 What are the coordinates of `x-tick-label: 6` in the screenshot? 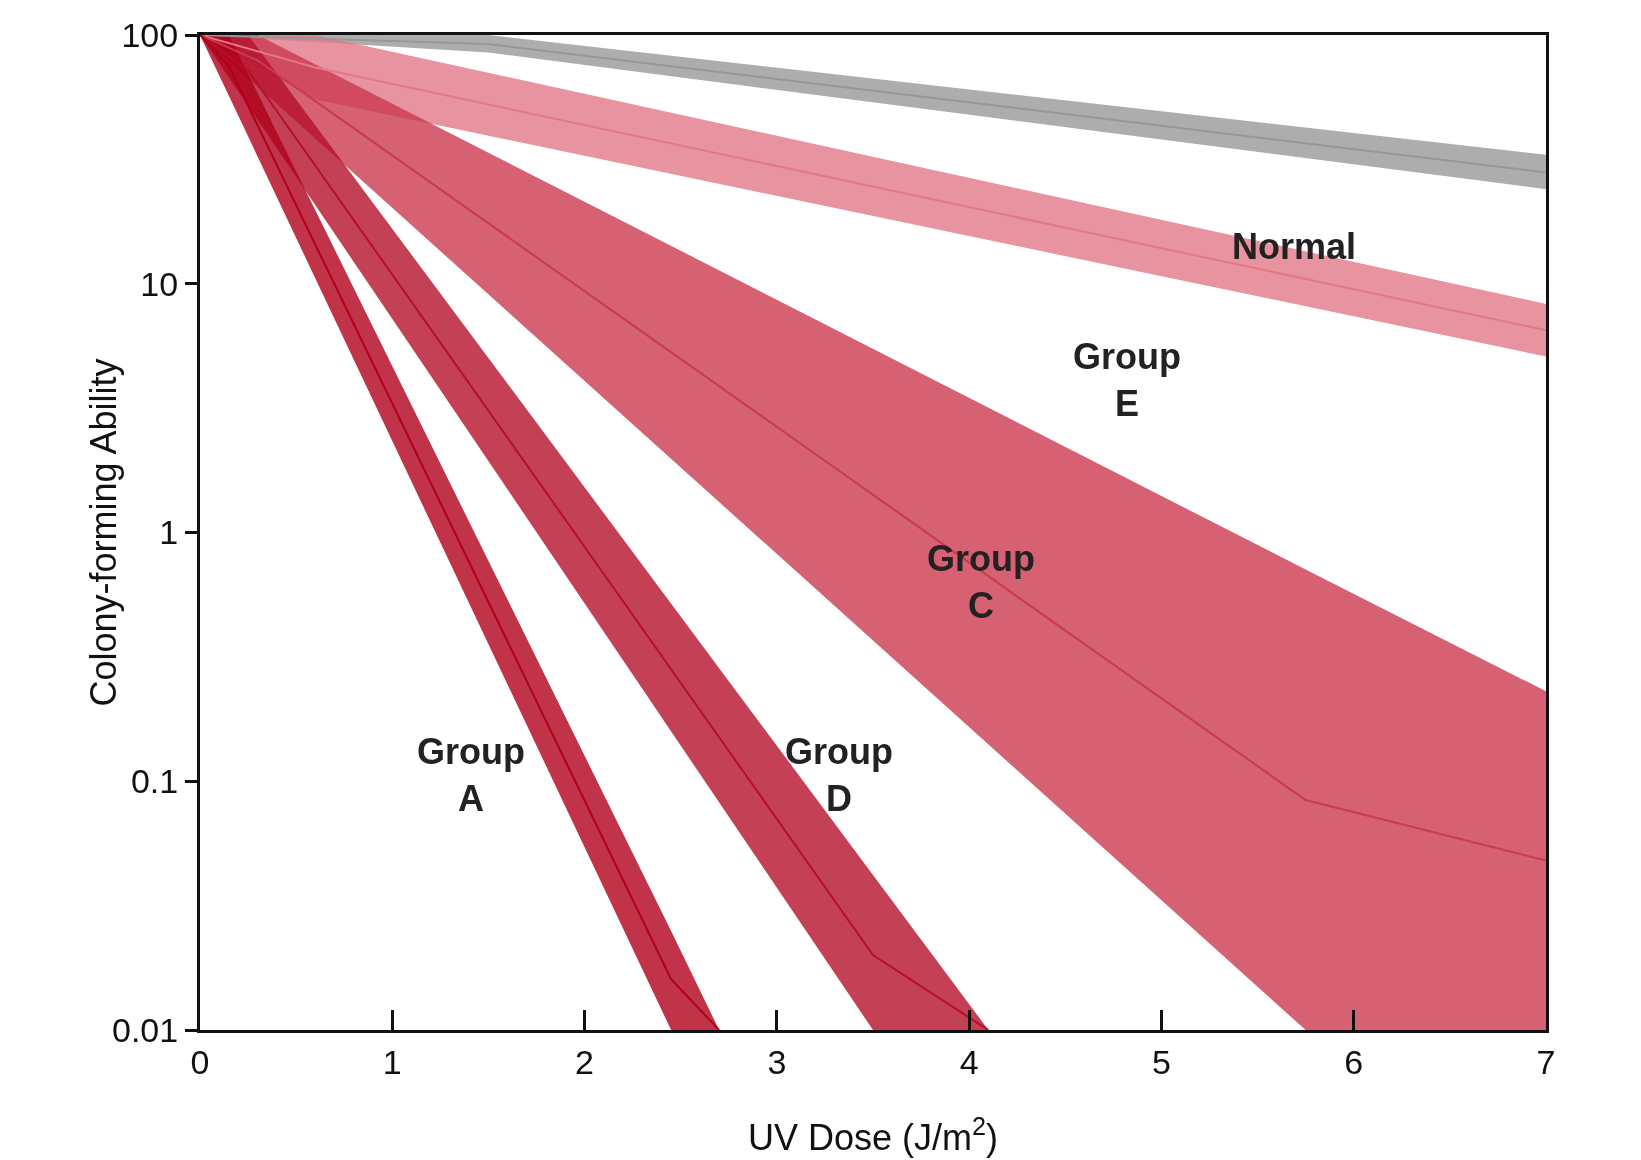 It's located at (1354, 1061).